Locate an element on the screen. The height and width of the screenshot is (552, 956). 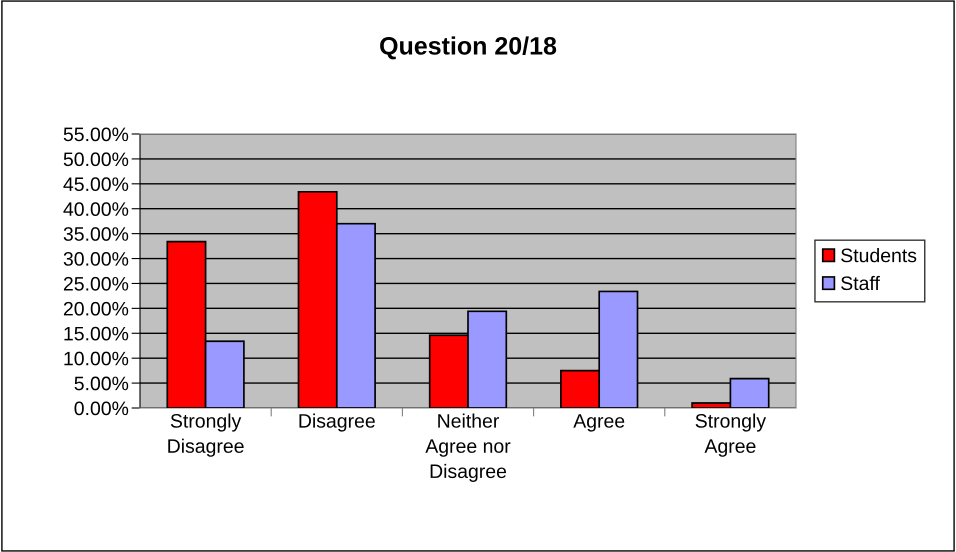
legend-label: Students is located at coordinates (878, 255).